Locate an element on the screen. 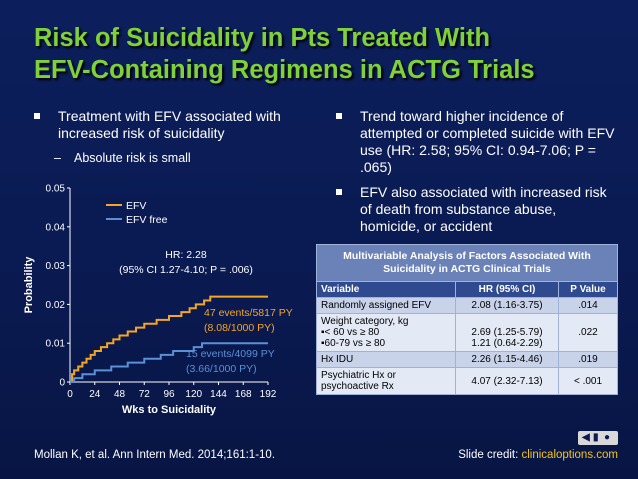 Image resolution: width=638 pixels, height=479 pixels. col-header-hr: HR (95% CI) is located at coordinates (507, 289).